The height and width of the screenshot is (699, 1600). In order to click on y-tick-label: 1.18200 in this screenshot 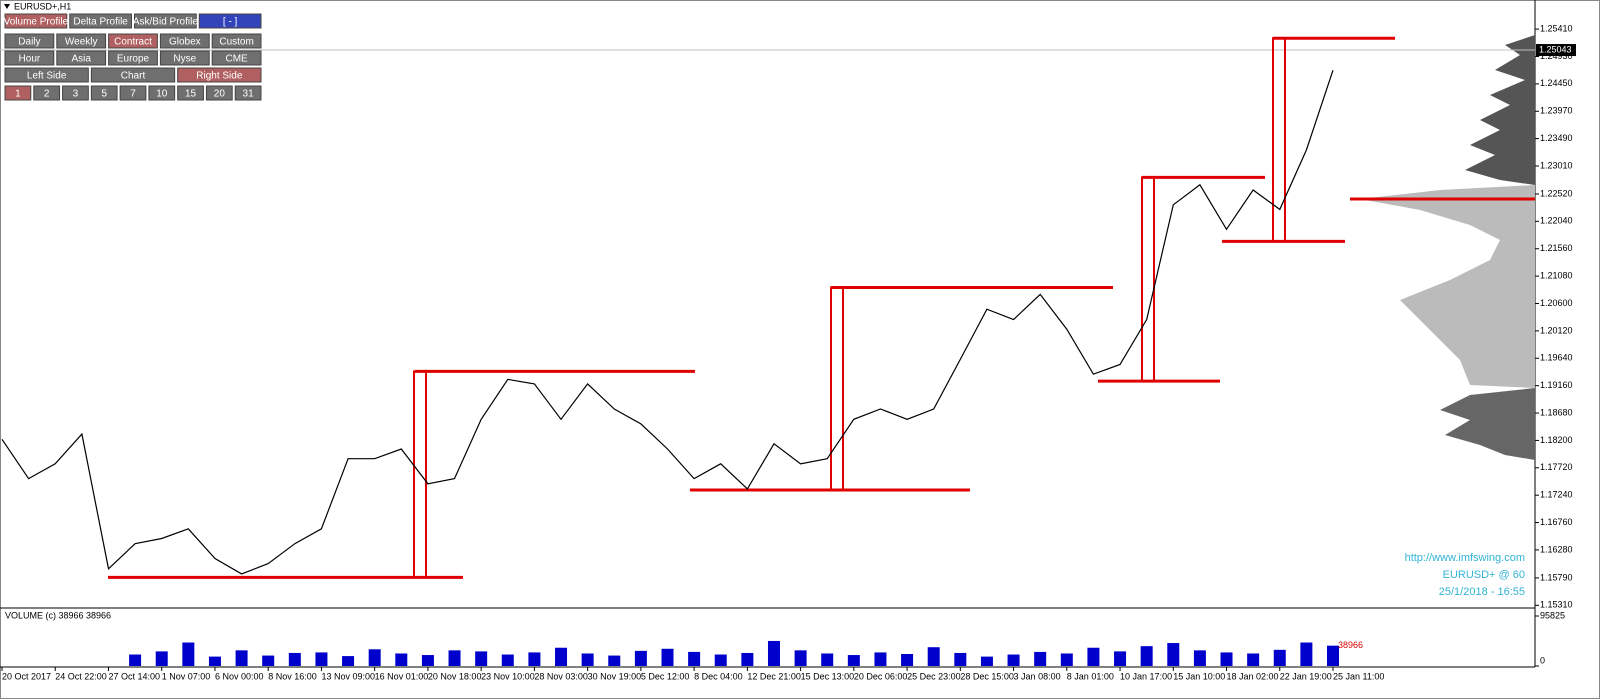, I will do `click(1556, 440)`.